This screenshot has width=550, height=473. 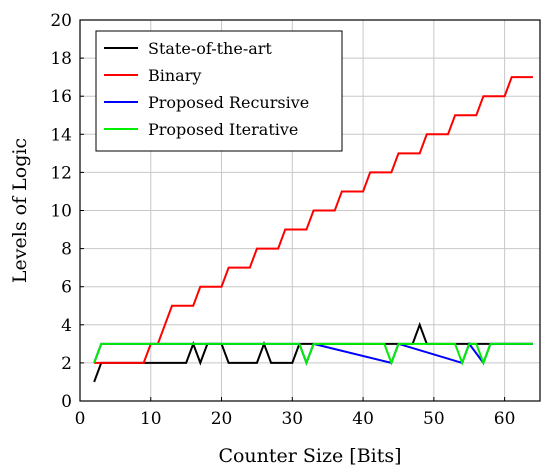 What do you see at coordinates (363, 419) in the screenshot?
I see `x-tick-label: 40` at bounding box center [363, 419].